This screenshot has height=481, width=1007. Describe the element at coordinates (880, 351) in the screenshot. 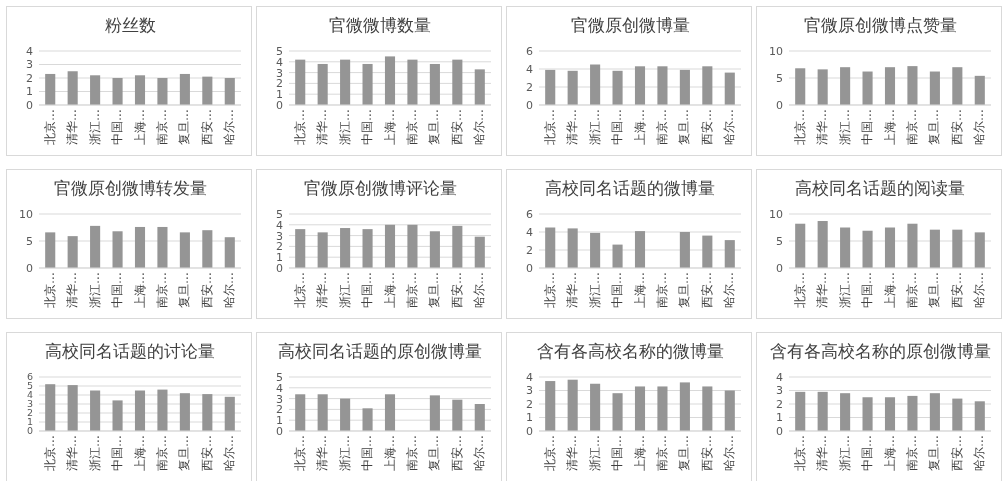

I see `chart-title: 含有各高校名称的原创微博量` at that location.